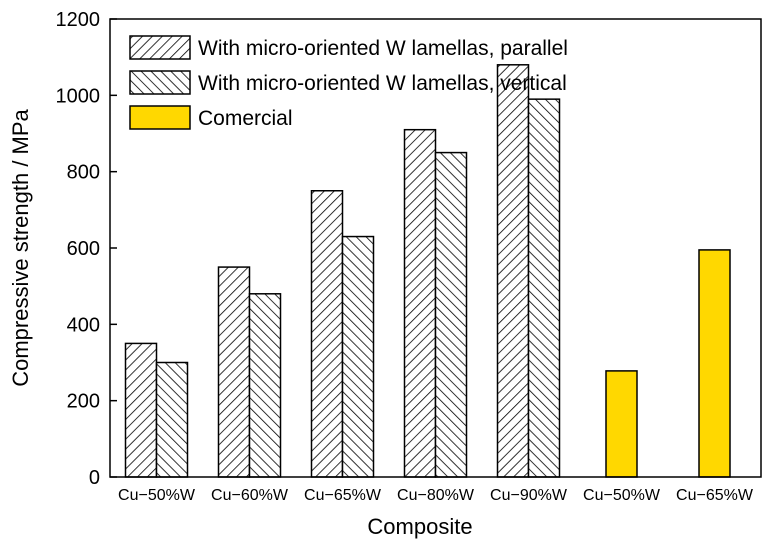 The image size is (768, 556). Describe the element at coordinates (419, 526) in the screenshot. I see `x-axis-label: Composite` at that location.